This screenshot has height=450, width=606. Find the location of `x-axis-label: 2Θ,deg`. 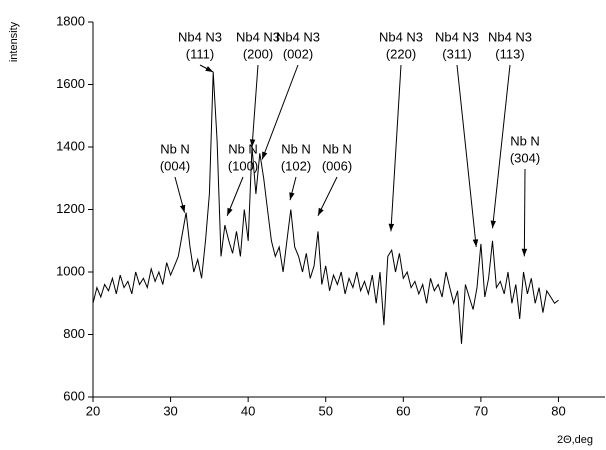

x-axis-label: 2Θ,deg is located at coordinates (575, 440).